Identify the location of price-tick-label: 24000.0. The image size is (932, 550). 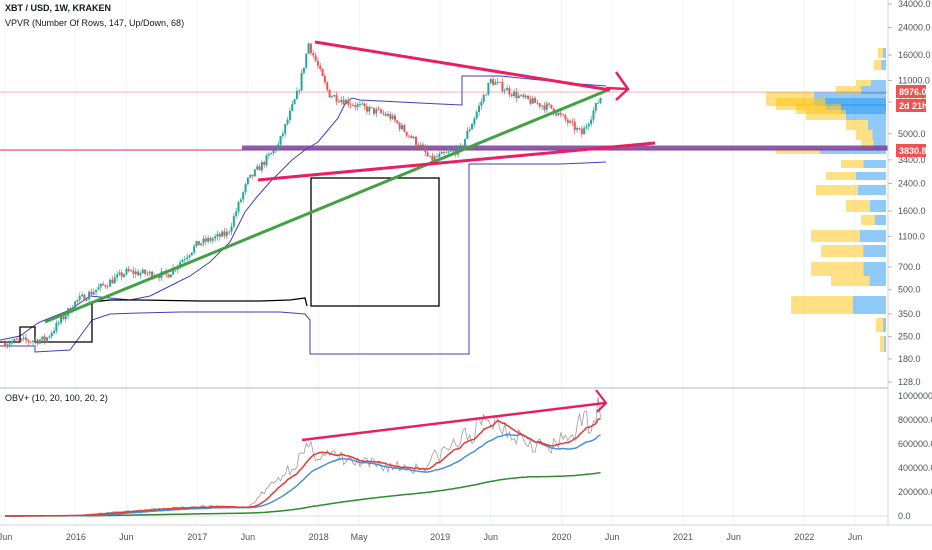
(914, 28).